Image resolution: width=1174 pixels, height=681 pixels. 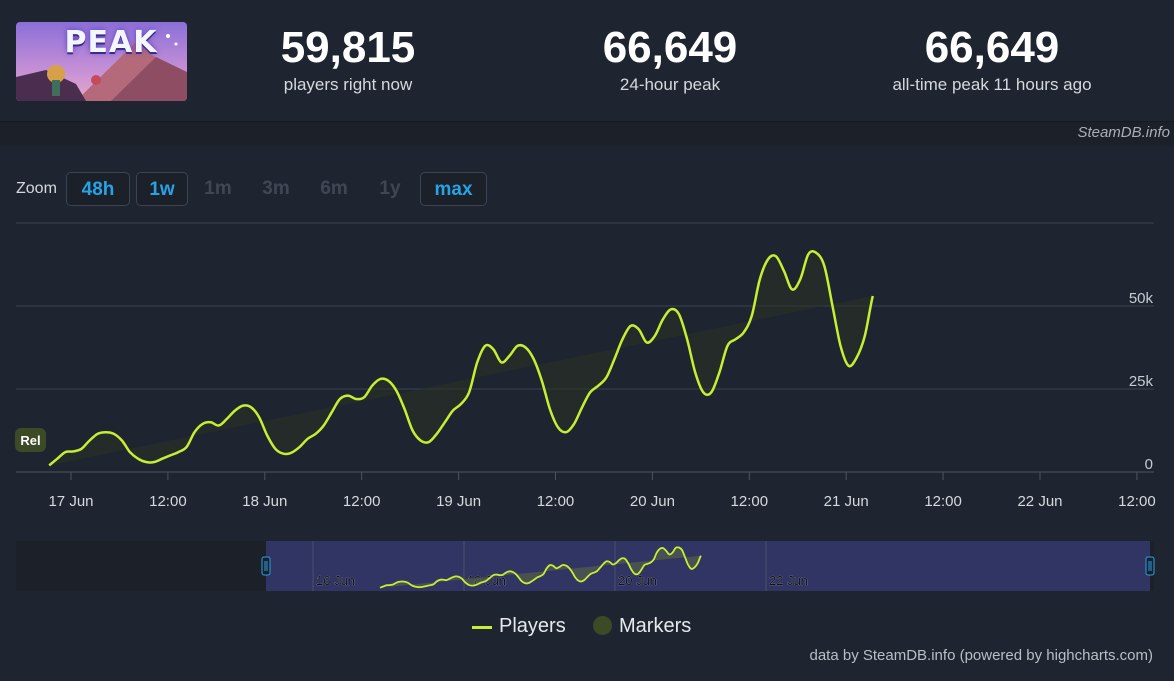 What do you see at coordinates (264, 501) in the screenshot?
I see `x-tick-label: 18 Jun` at bounding box center [264, 501].